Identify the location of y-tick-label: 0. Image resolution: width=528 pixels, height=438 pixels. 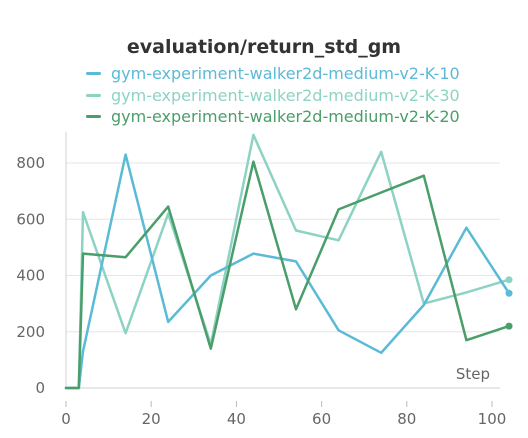
(40, 388).